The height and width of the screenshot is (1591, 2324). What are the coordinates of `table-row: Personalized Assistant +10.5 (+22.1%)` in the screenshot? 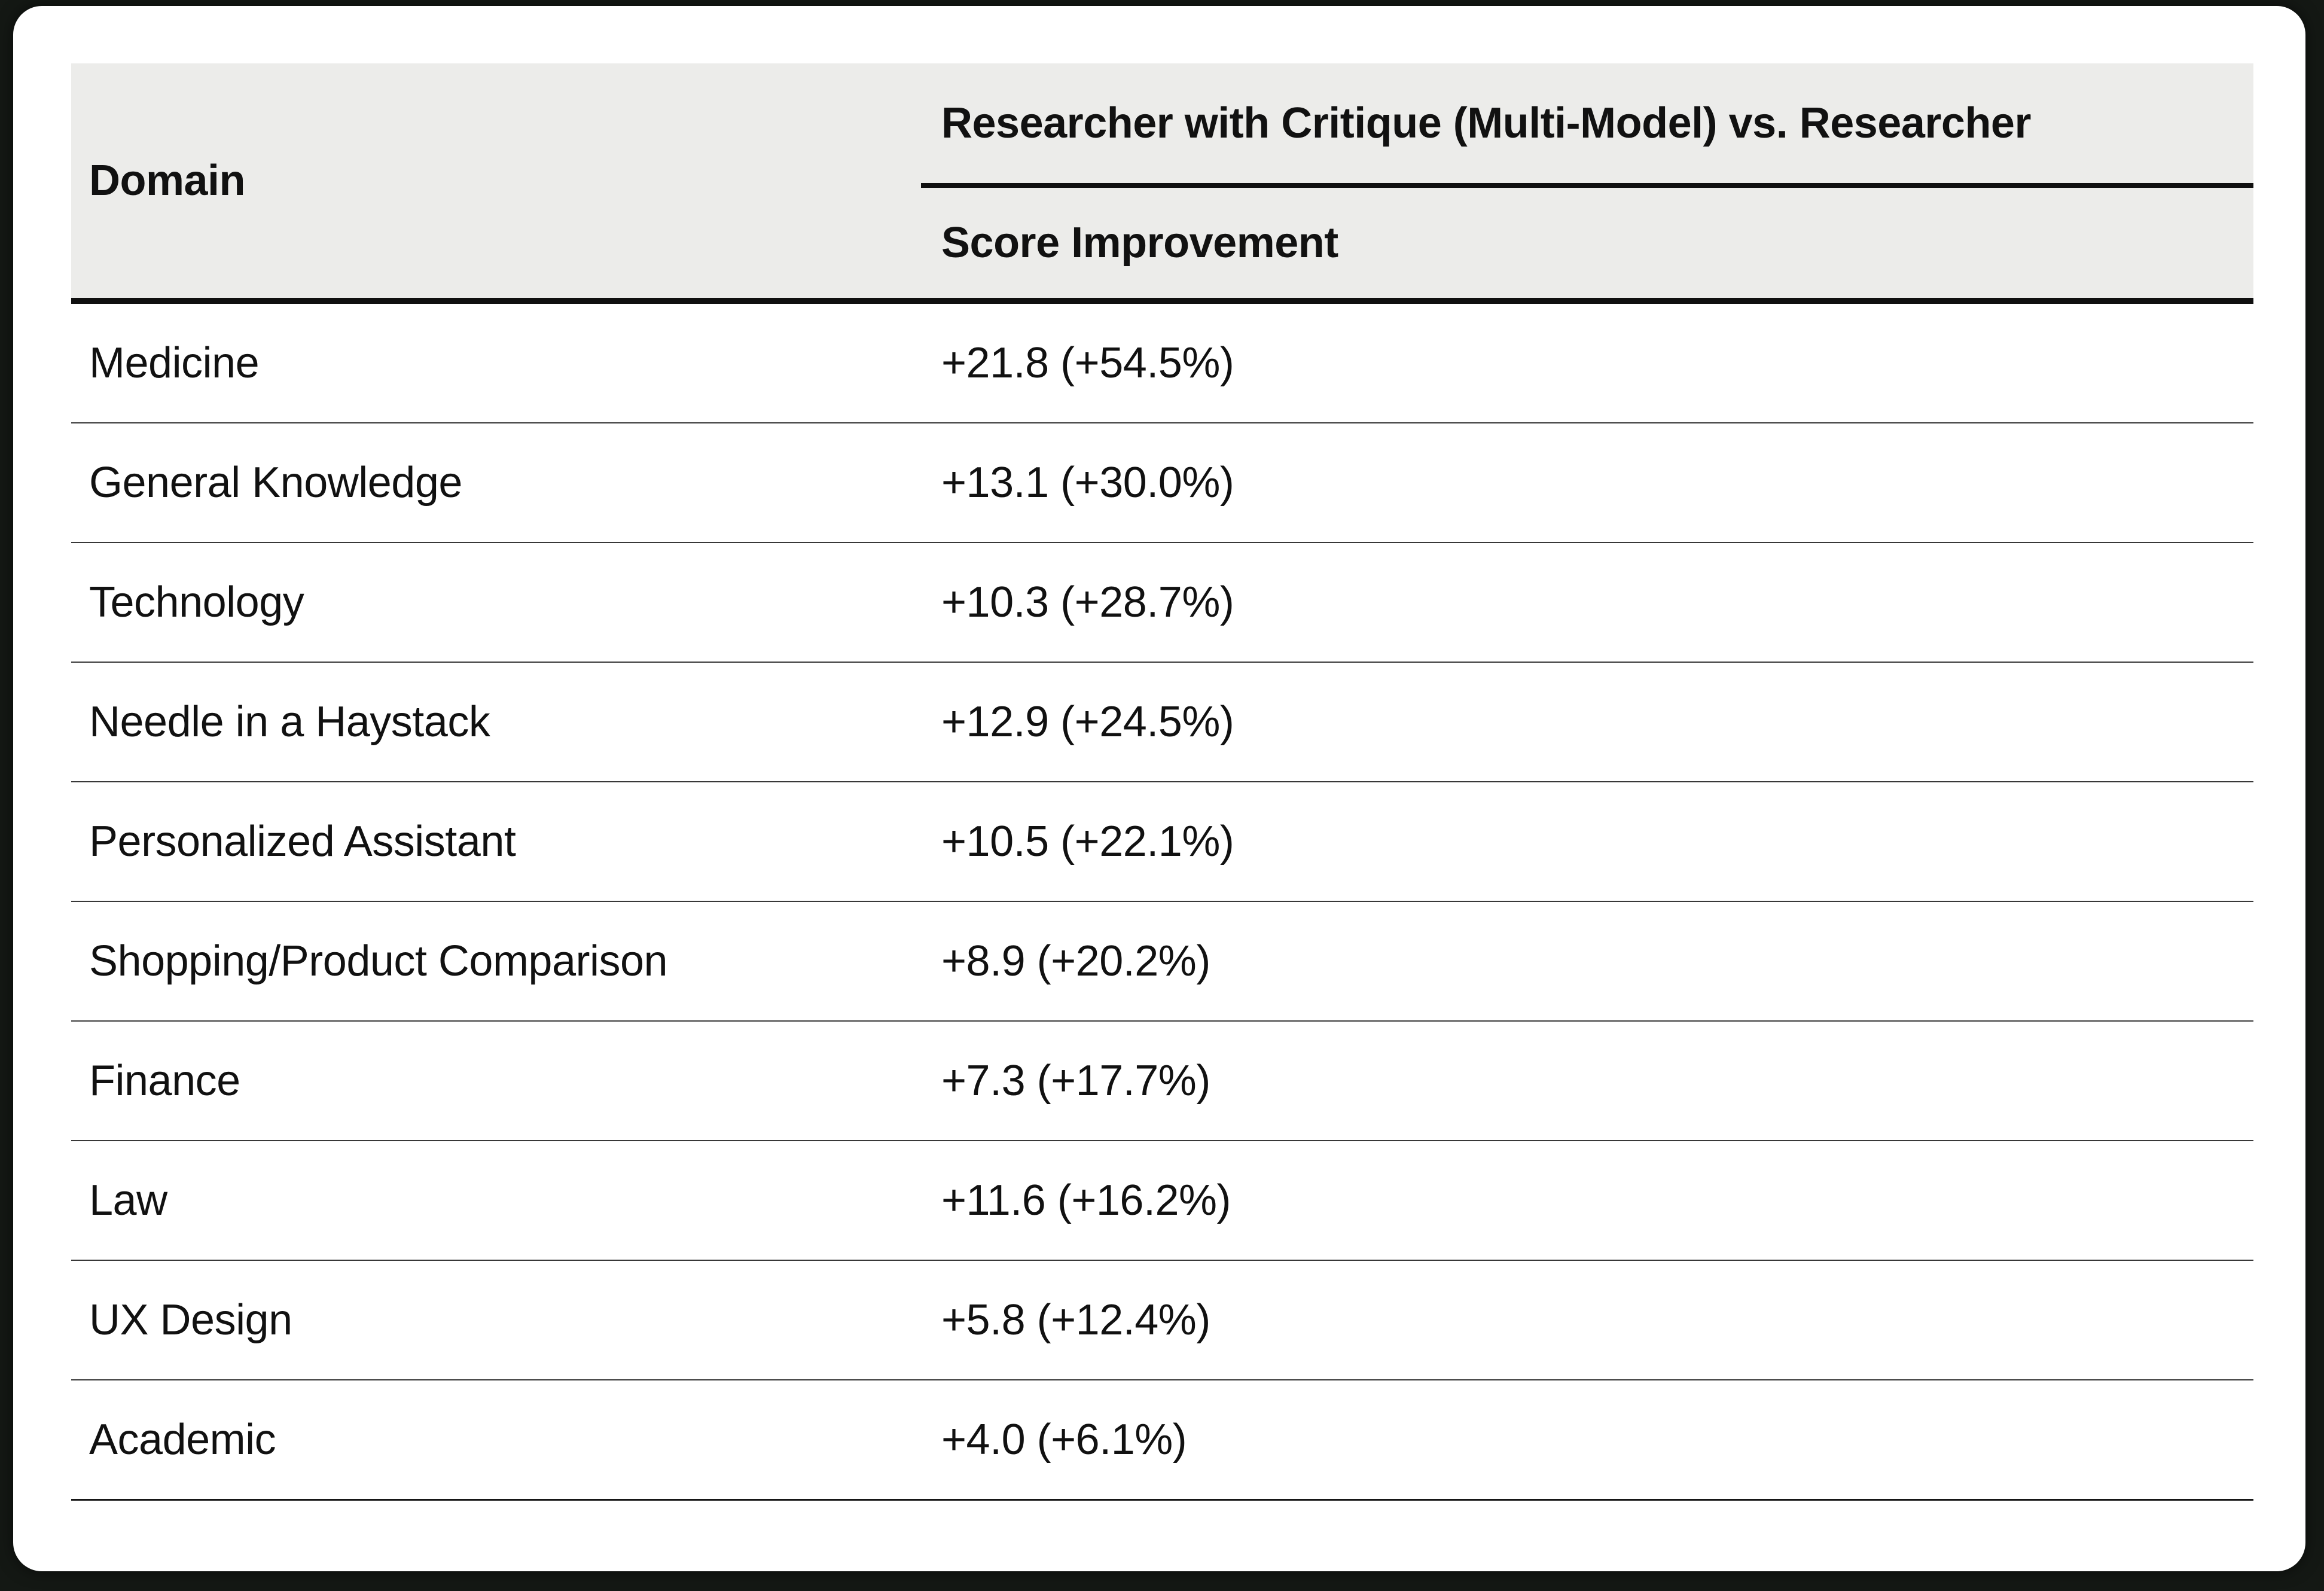 It's located at (1162, 842).